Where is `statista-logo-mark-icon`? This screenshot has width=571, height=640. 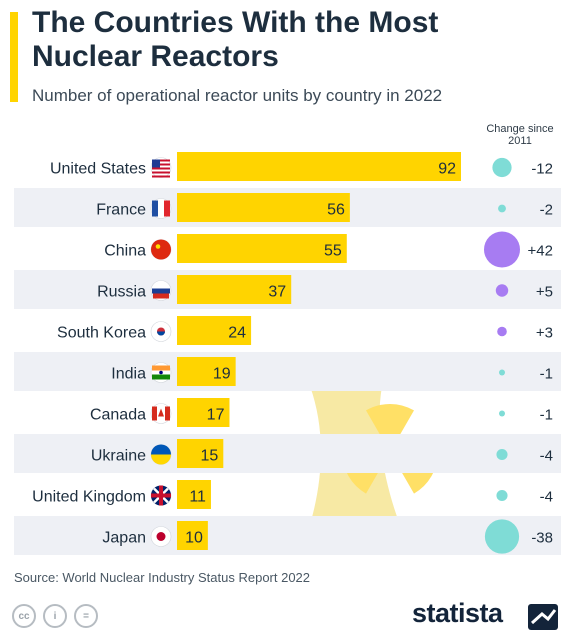 statista-logo-mark-icon is located at coordinates (543, 617).